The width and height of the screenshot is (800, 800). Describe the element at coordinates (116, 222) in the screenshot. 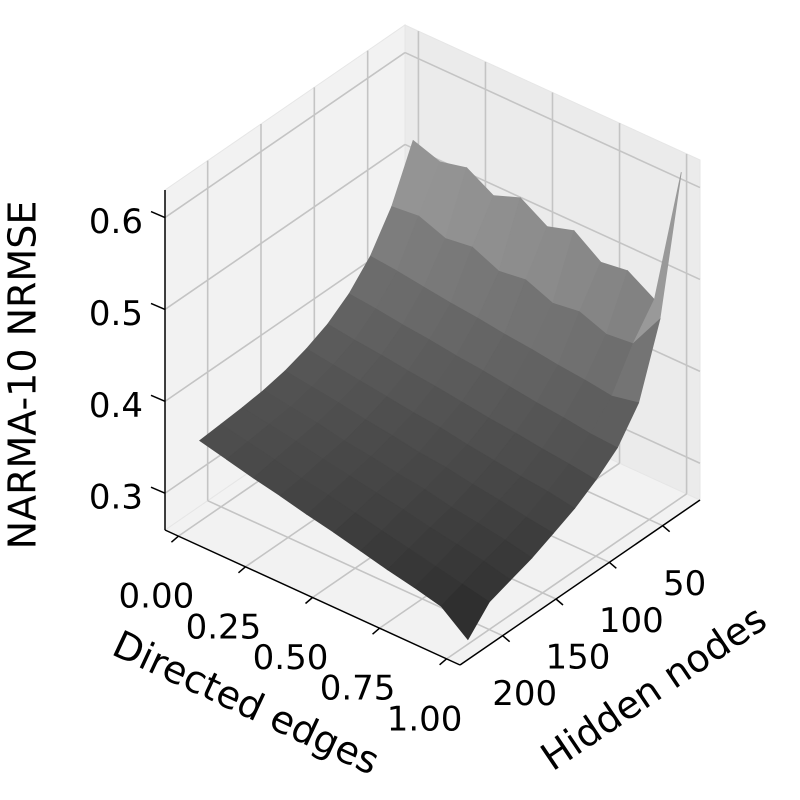

I see `z-tick-label: 0.6` at that location.